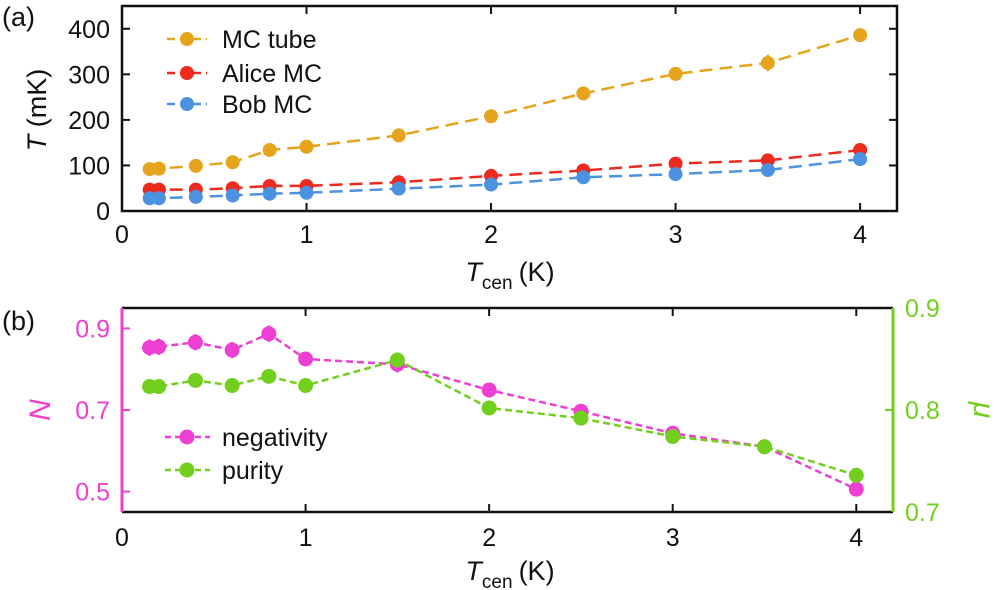 Image resolution: width=996 pixels, height=590 pixels. I want to click on y-tick-label: 200, so click(89, 121).